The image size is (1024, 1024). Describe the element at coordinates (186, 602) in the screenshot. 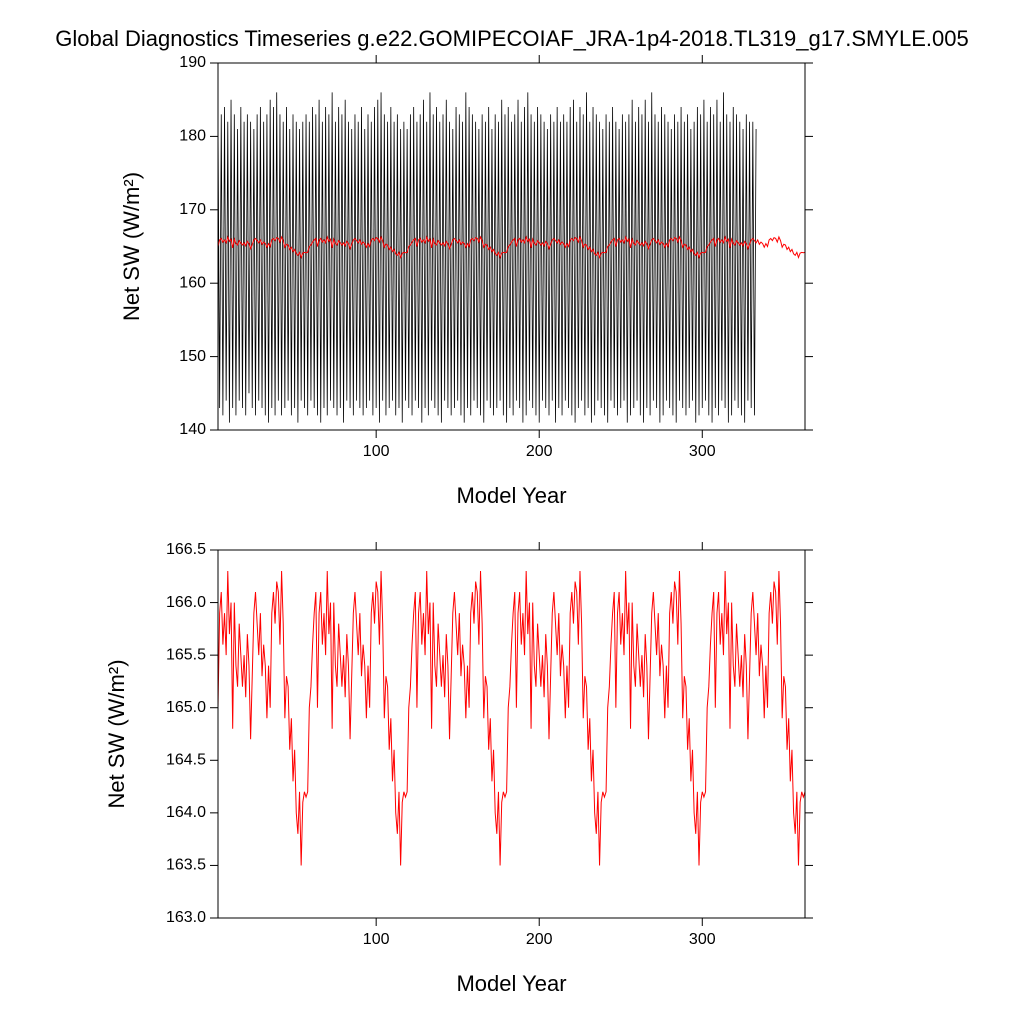

I see `y-tick-label: 166.0` at that location.